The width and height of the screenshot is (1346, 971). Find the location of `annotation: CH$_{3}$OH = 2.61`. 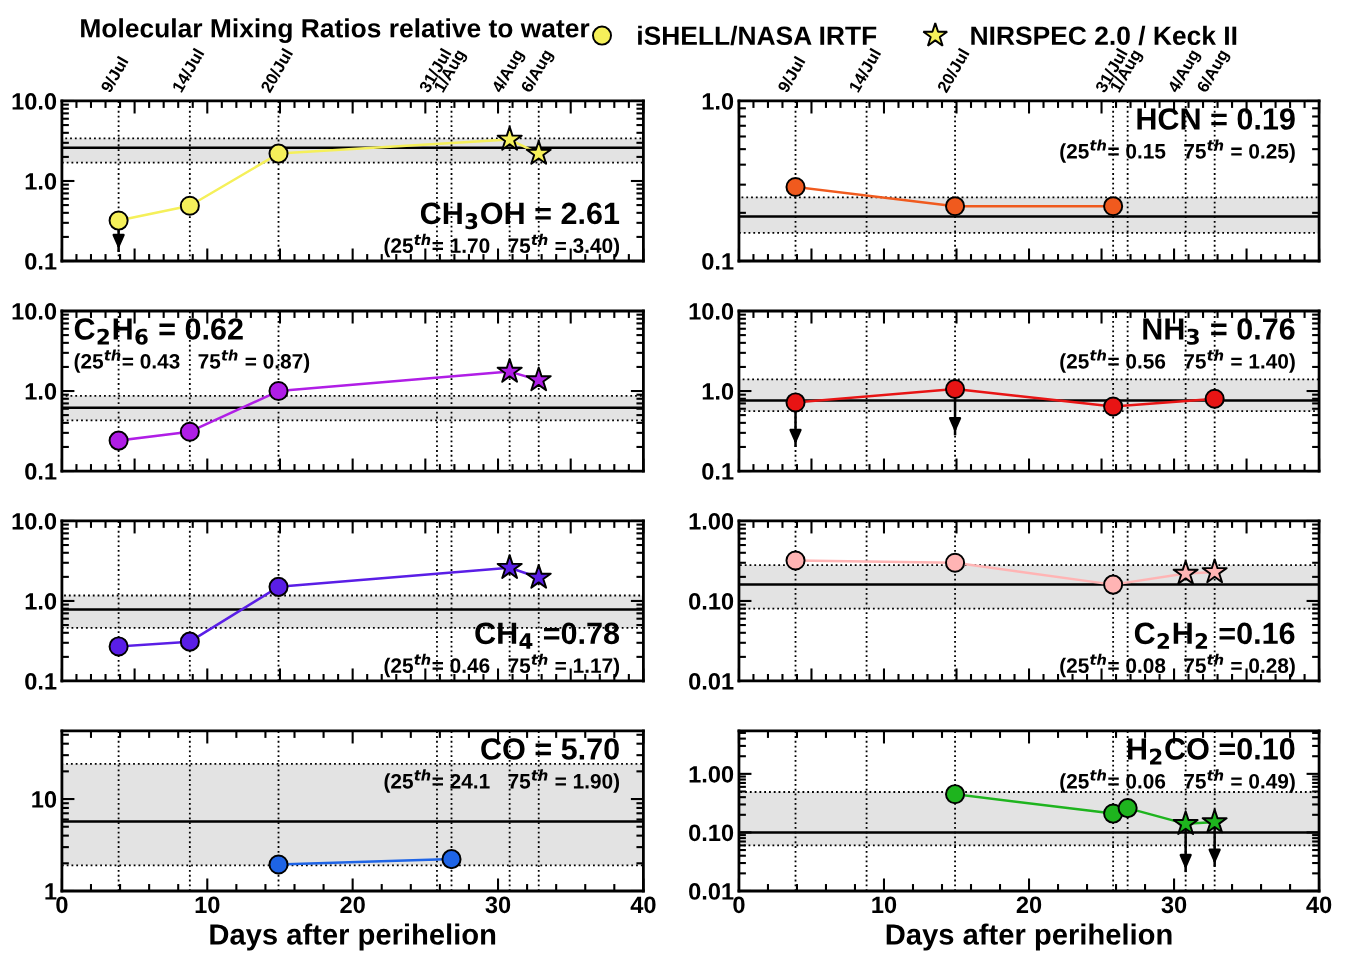

annotation: CH$_{3}$OH = 2.61 is located at coordinates (520, 216).